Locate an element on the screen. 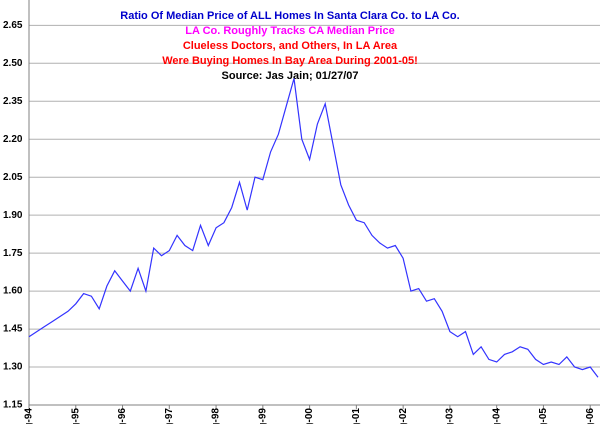 The height and width of the screenshot is (424, 600). x-tick-label: Aug-03 is located at coordinates (450, 416).